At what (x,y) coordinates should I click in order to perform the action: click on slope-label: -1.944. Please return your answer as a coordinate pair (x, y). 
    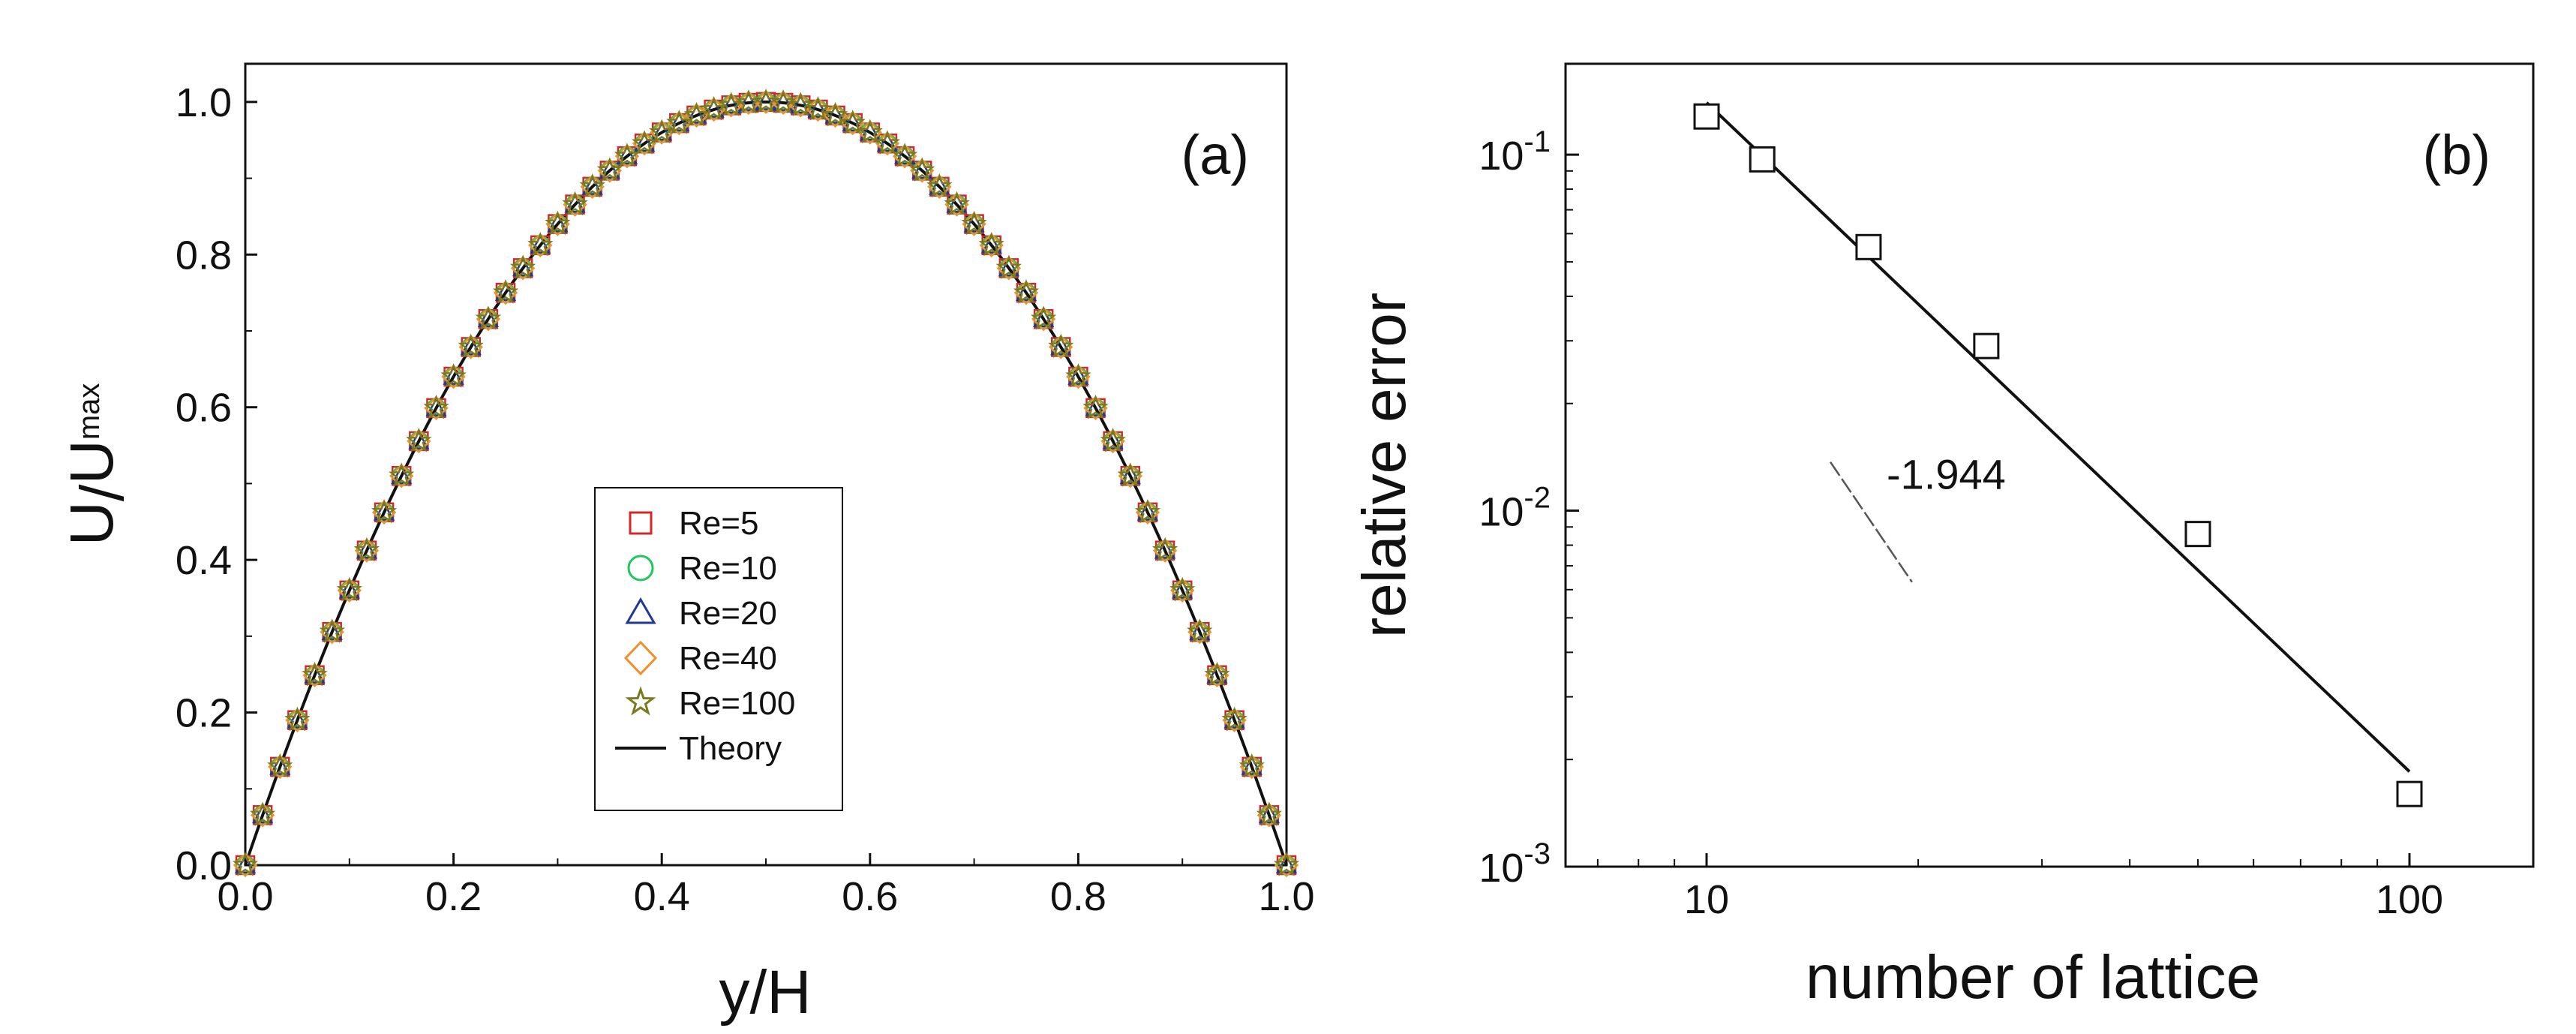
    Looking at the image, I should click on (1946, 475).